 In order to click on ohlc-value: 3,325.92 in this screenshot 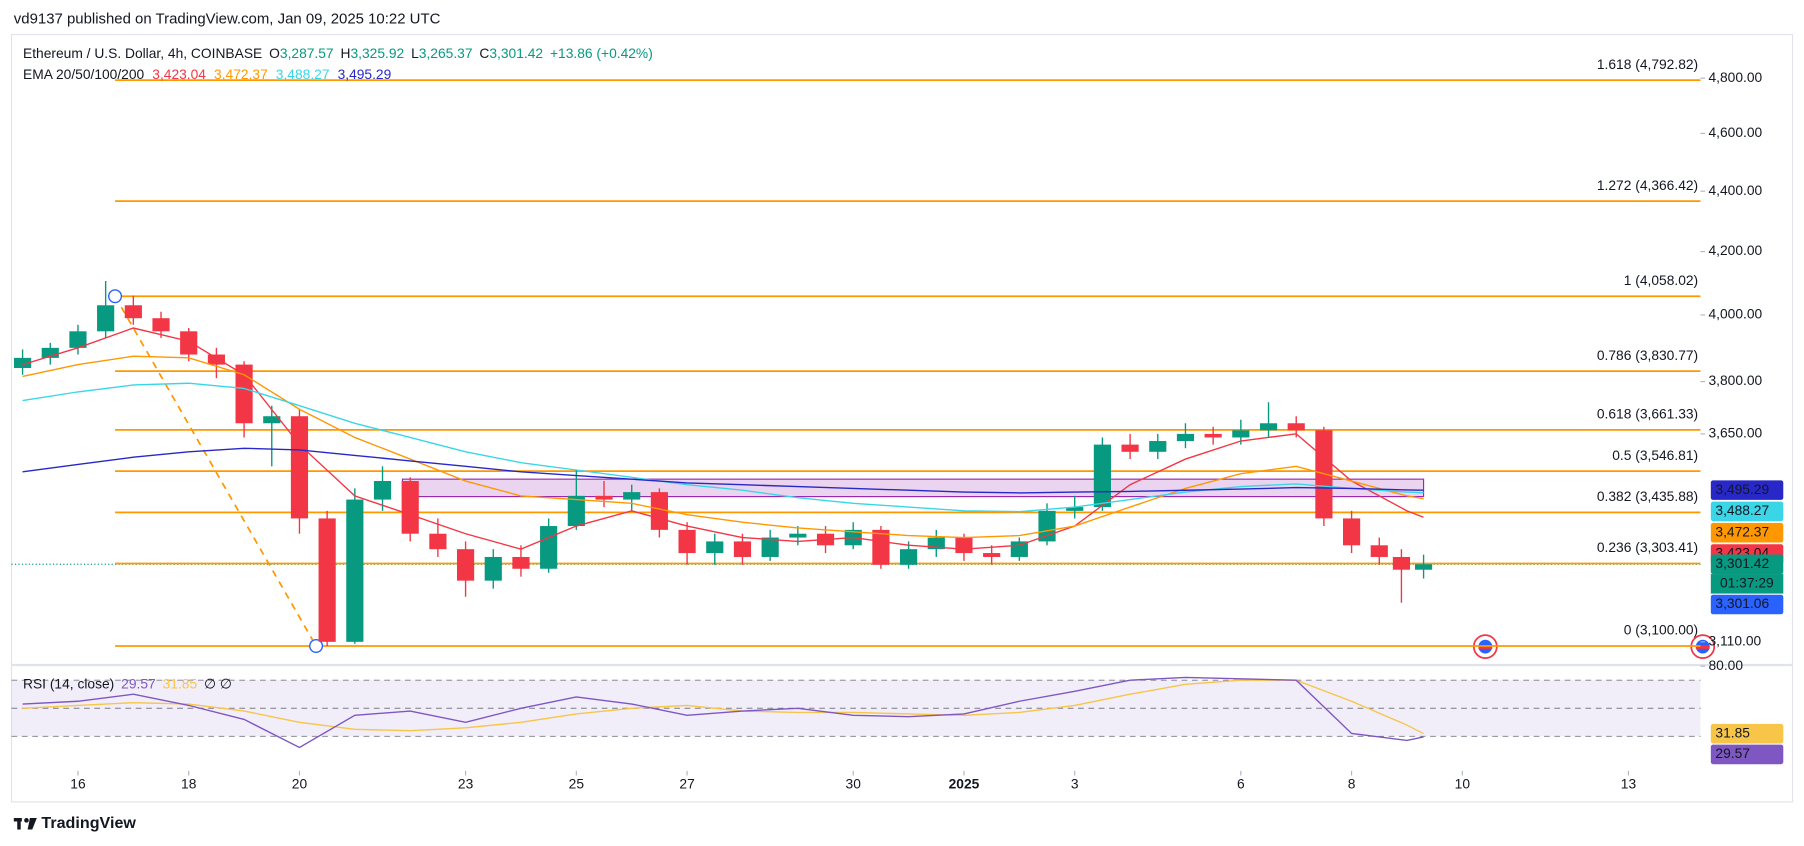, I will do `click(377, 53)`.